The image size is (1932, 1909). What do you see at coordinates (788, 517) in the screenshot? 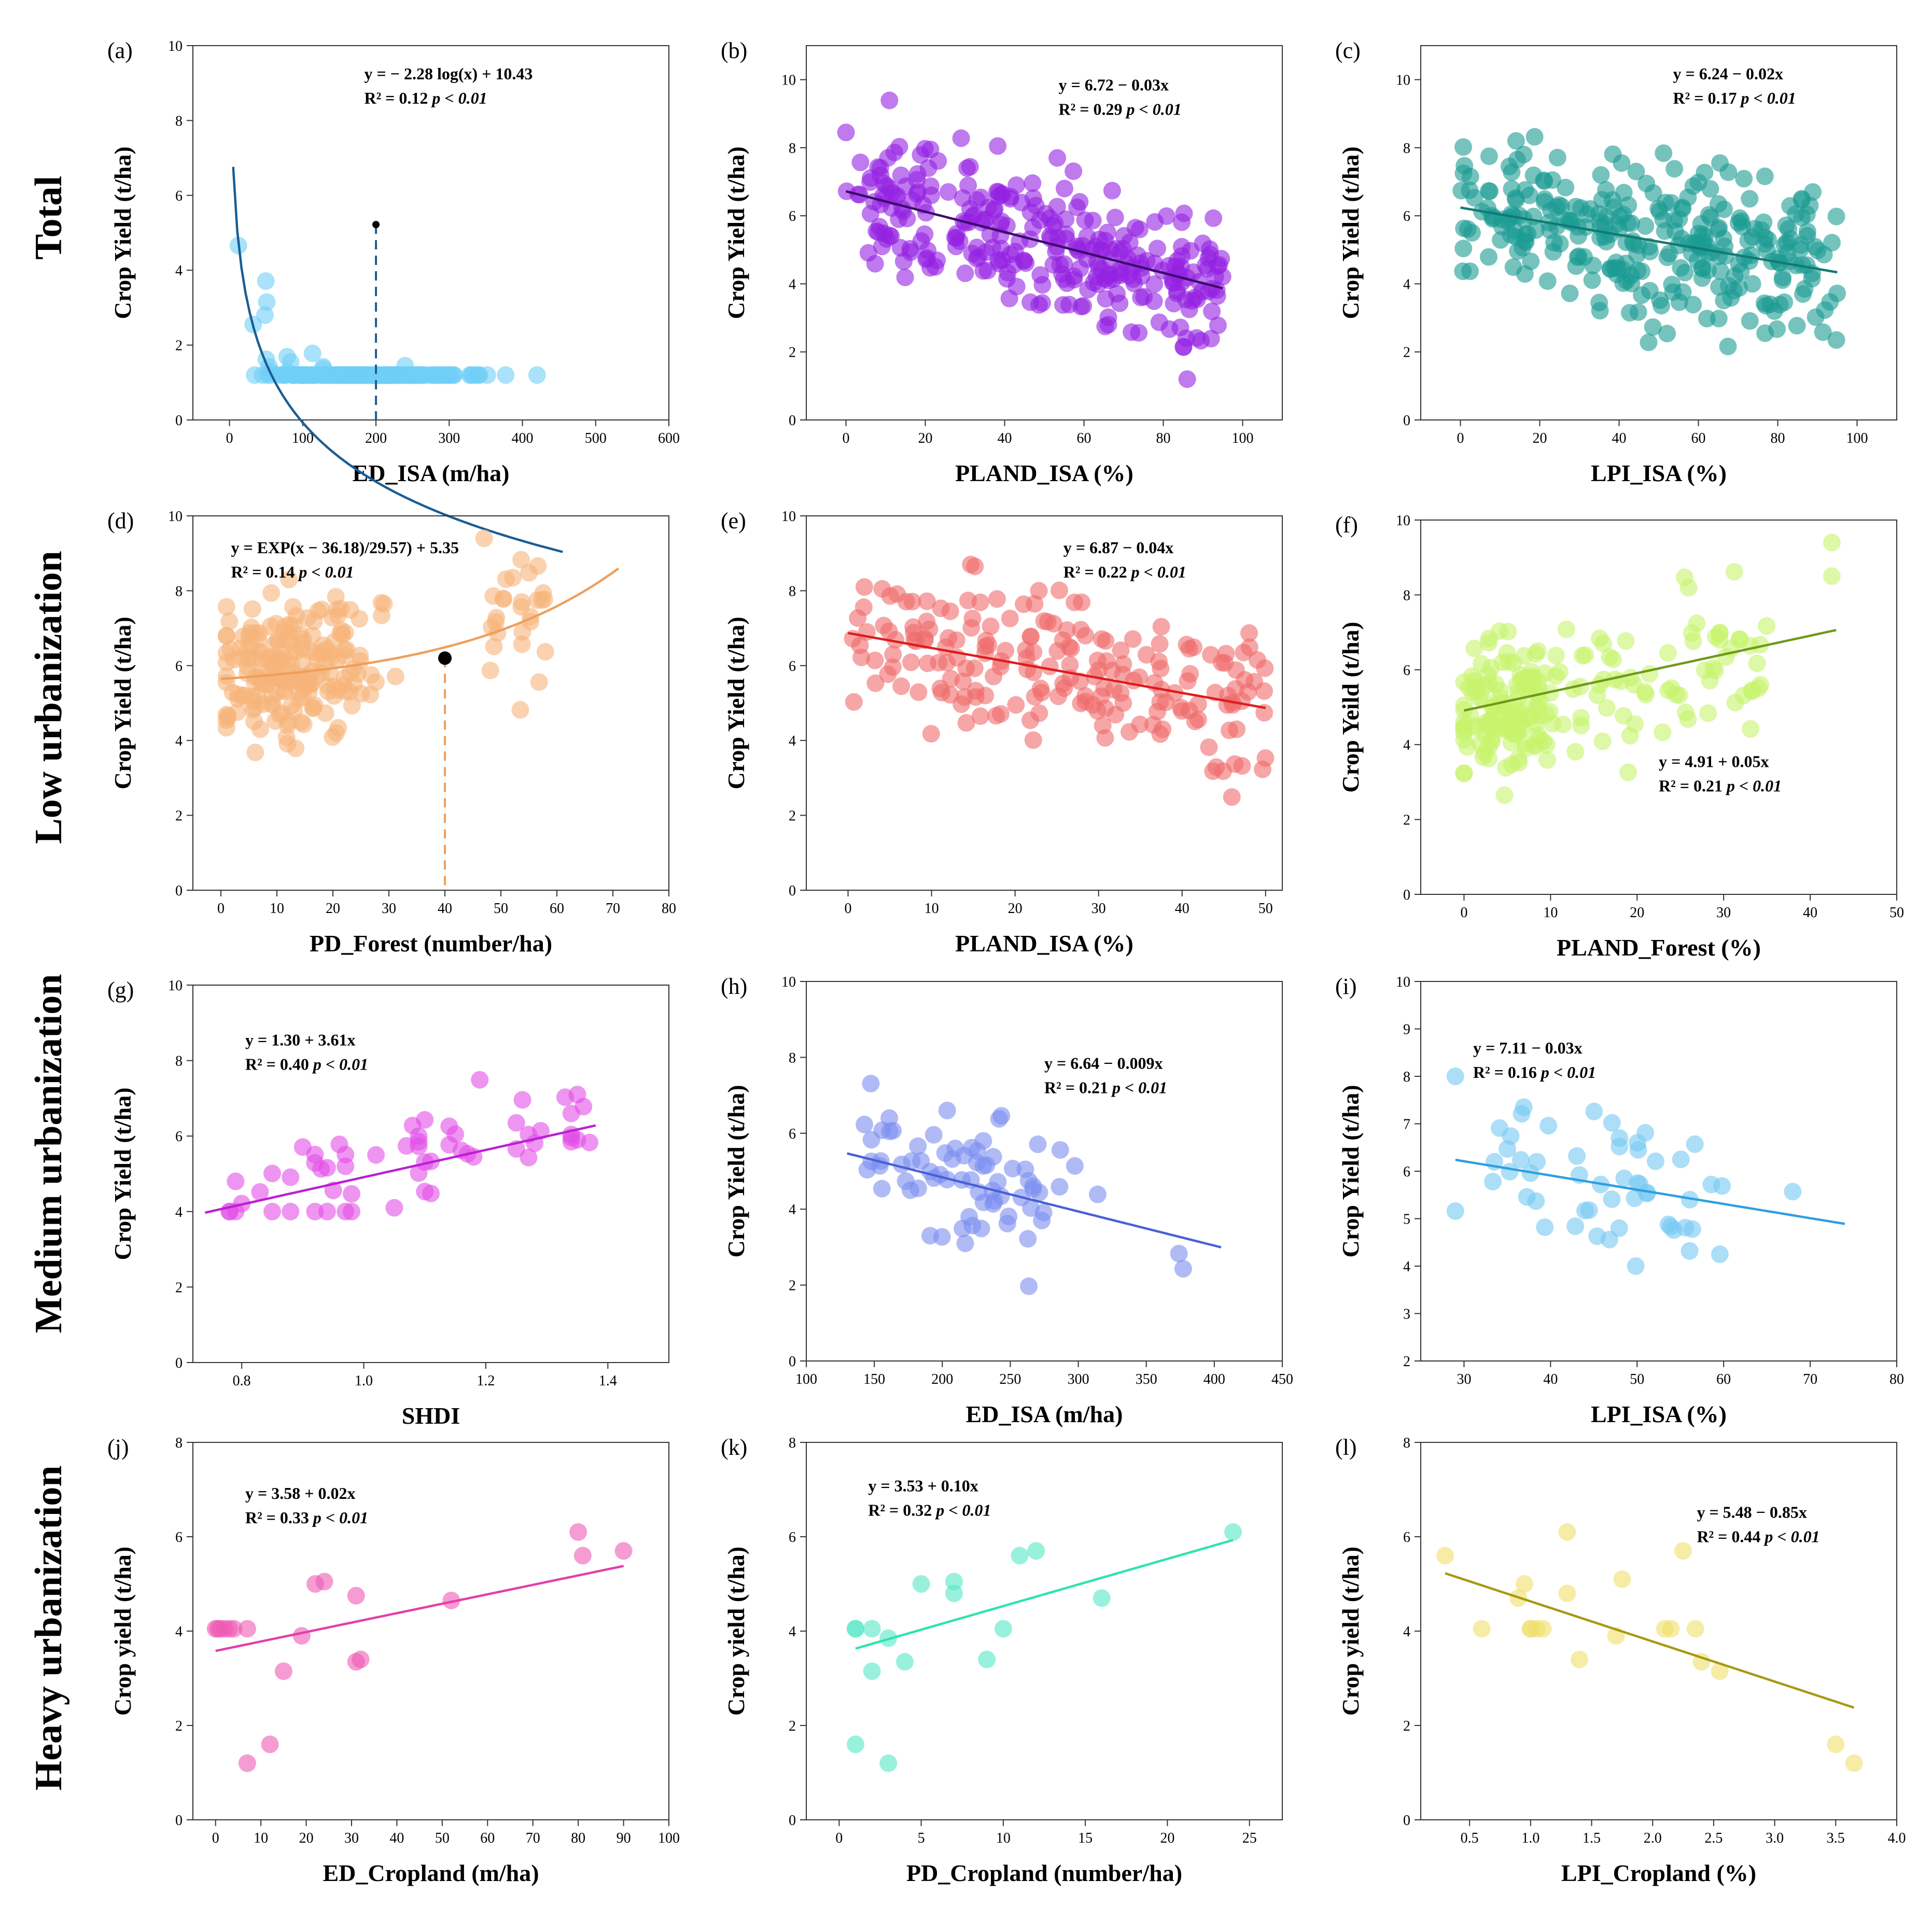
I see `y-tick-label: 10` at bounding box center [788, 517].